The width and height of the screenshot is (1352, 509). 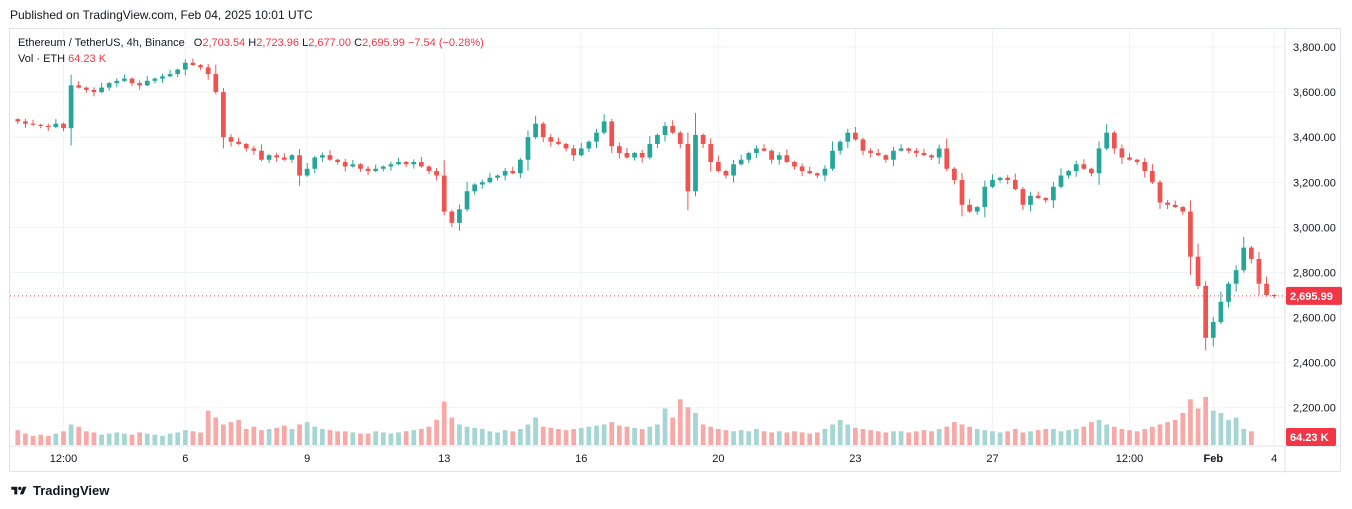 What do you see at coordinates (1314, 183) in the screenshot?
I see `price-tick-label: 3,200.00` at bounding box center [1314, 183].